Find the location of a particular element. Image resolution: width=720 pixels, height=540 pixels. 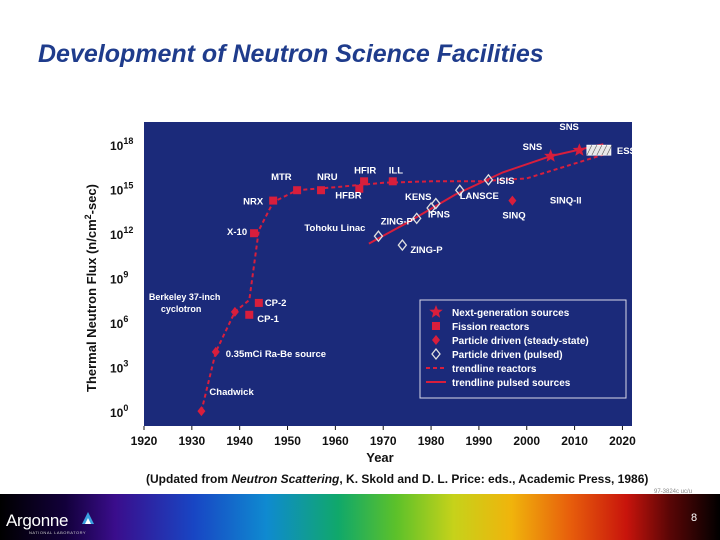

y-tick-exponent: 3 is located at coordinates (125, 364).